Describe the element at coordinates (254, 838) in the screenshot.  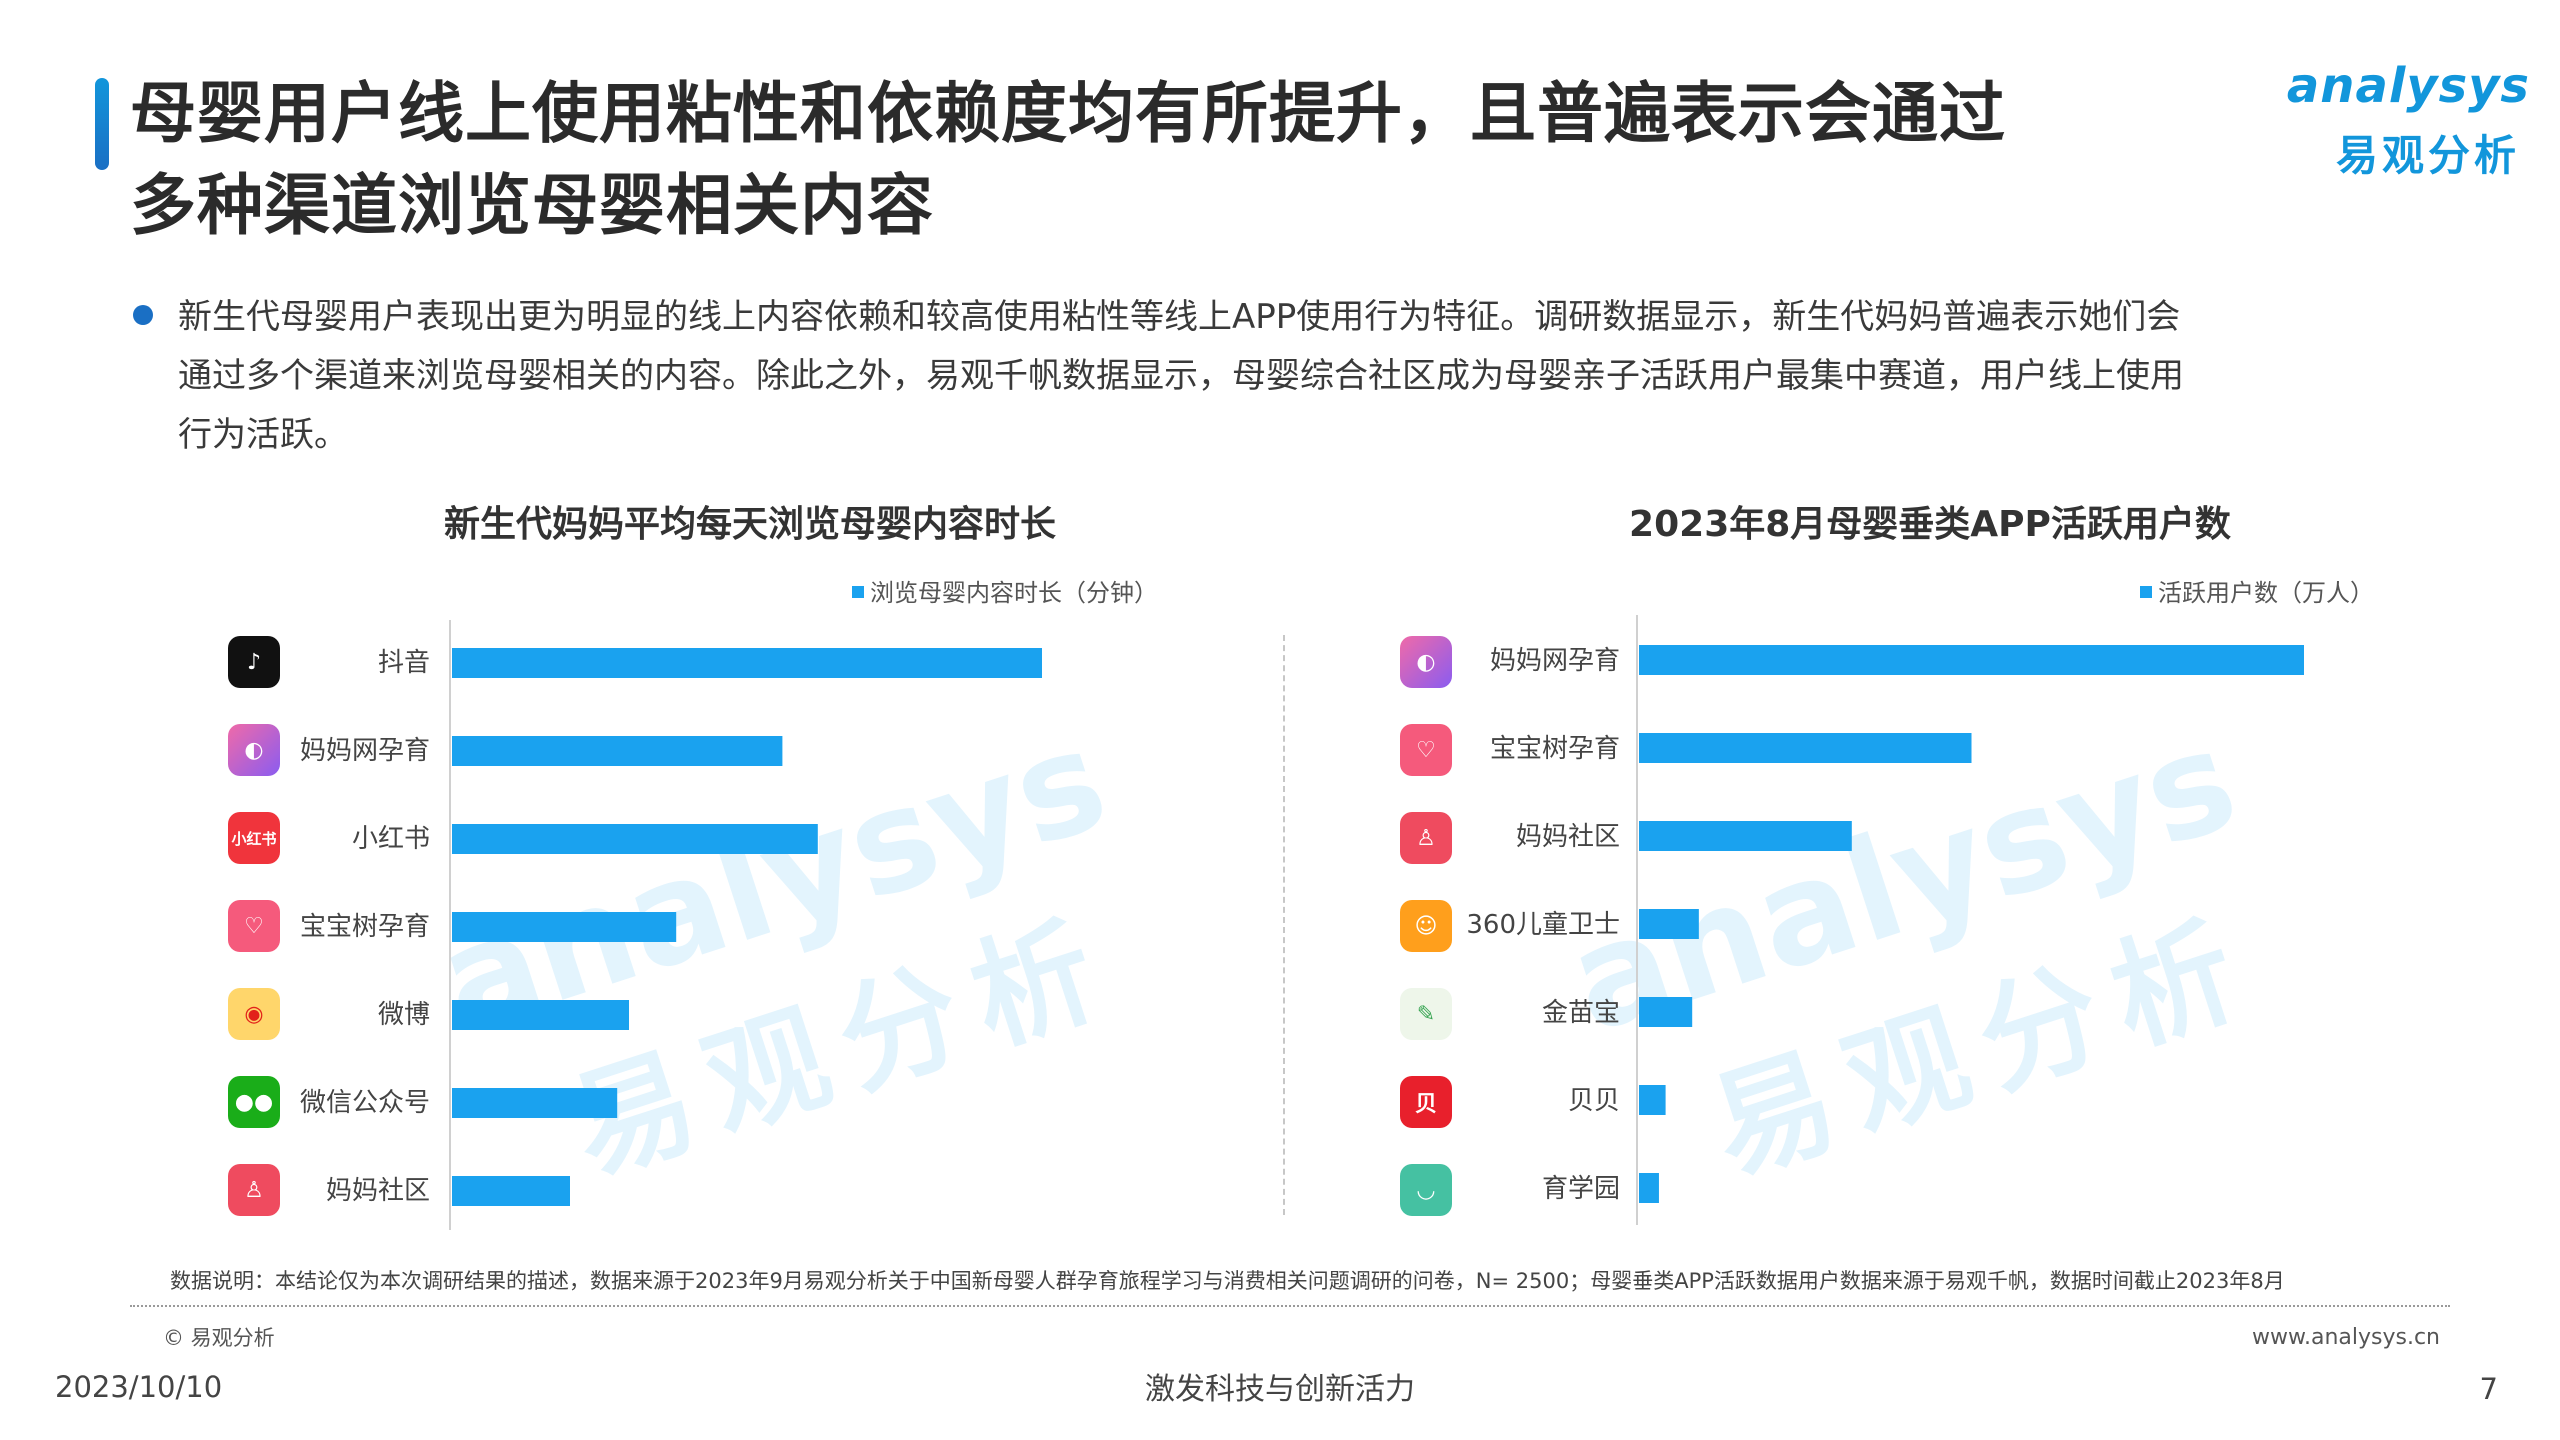
I see `xiaohongshu-icon: 小红书` at that location.